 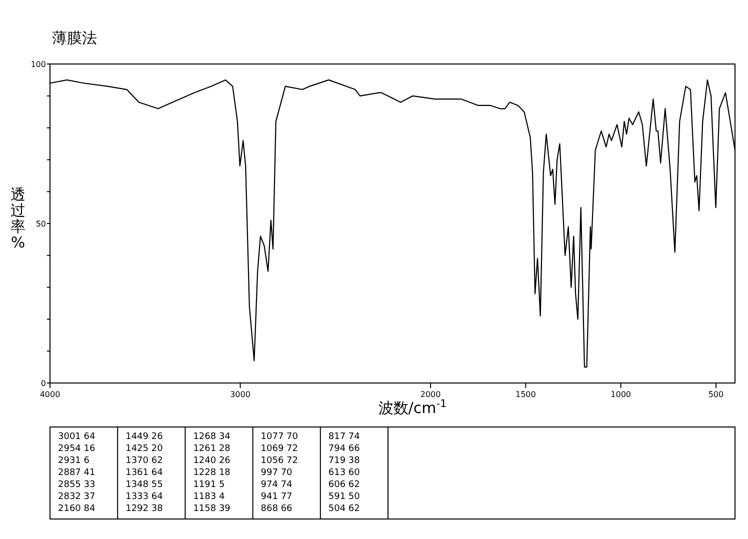 I want to click on text: 997 70, so click(x=276, y=473).